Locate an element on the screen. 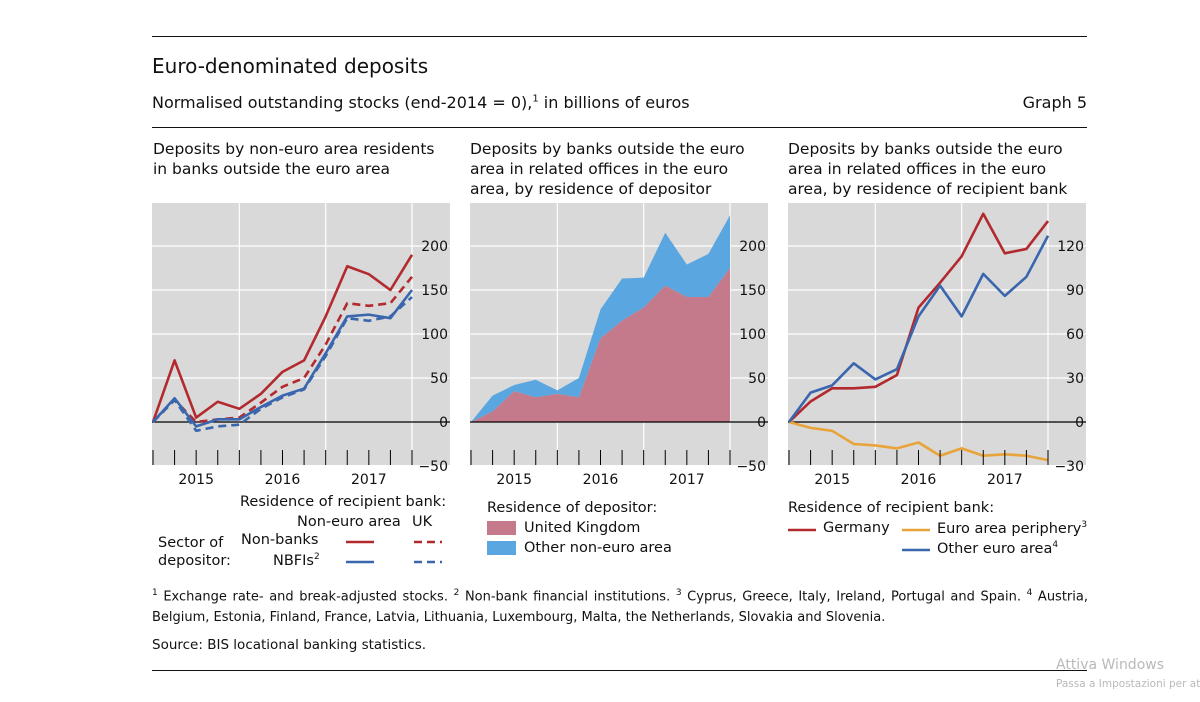 This screenshot has height=702, width=1200. page-title: Euro-denominated deposits is located at coordinates (290, 66).